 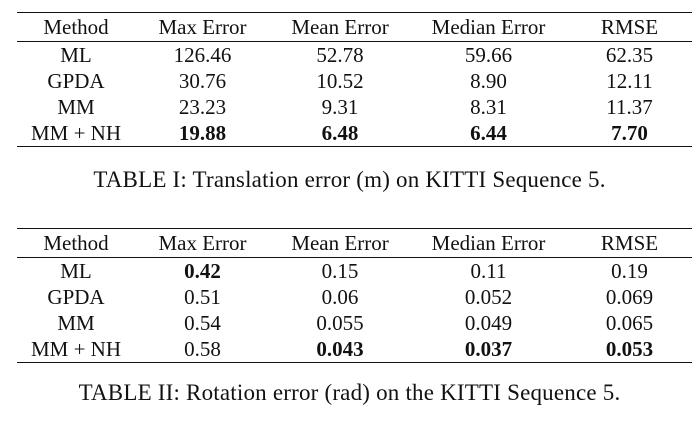 What do you see at coordinates (629, 106) in the screenshot?
I see `cell-rmse: 11.37` at bounding box center [629, 106].